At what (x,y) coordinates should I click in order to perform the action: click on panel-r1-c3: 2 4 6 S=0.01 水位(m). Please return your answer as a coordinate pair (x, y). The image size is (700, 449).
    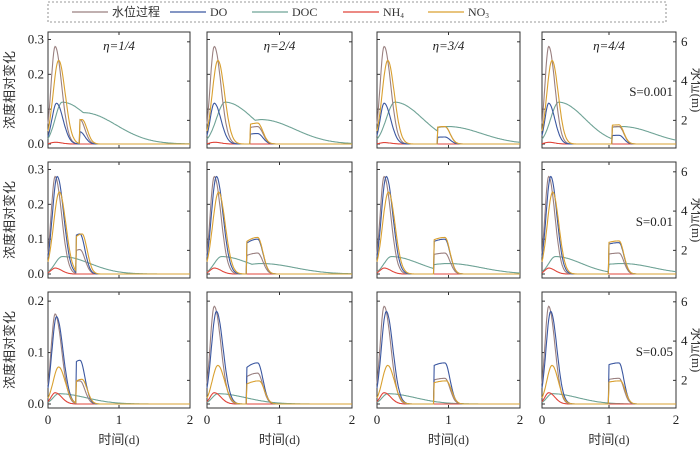
    Looking at the image, I should click on (620, 220).